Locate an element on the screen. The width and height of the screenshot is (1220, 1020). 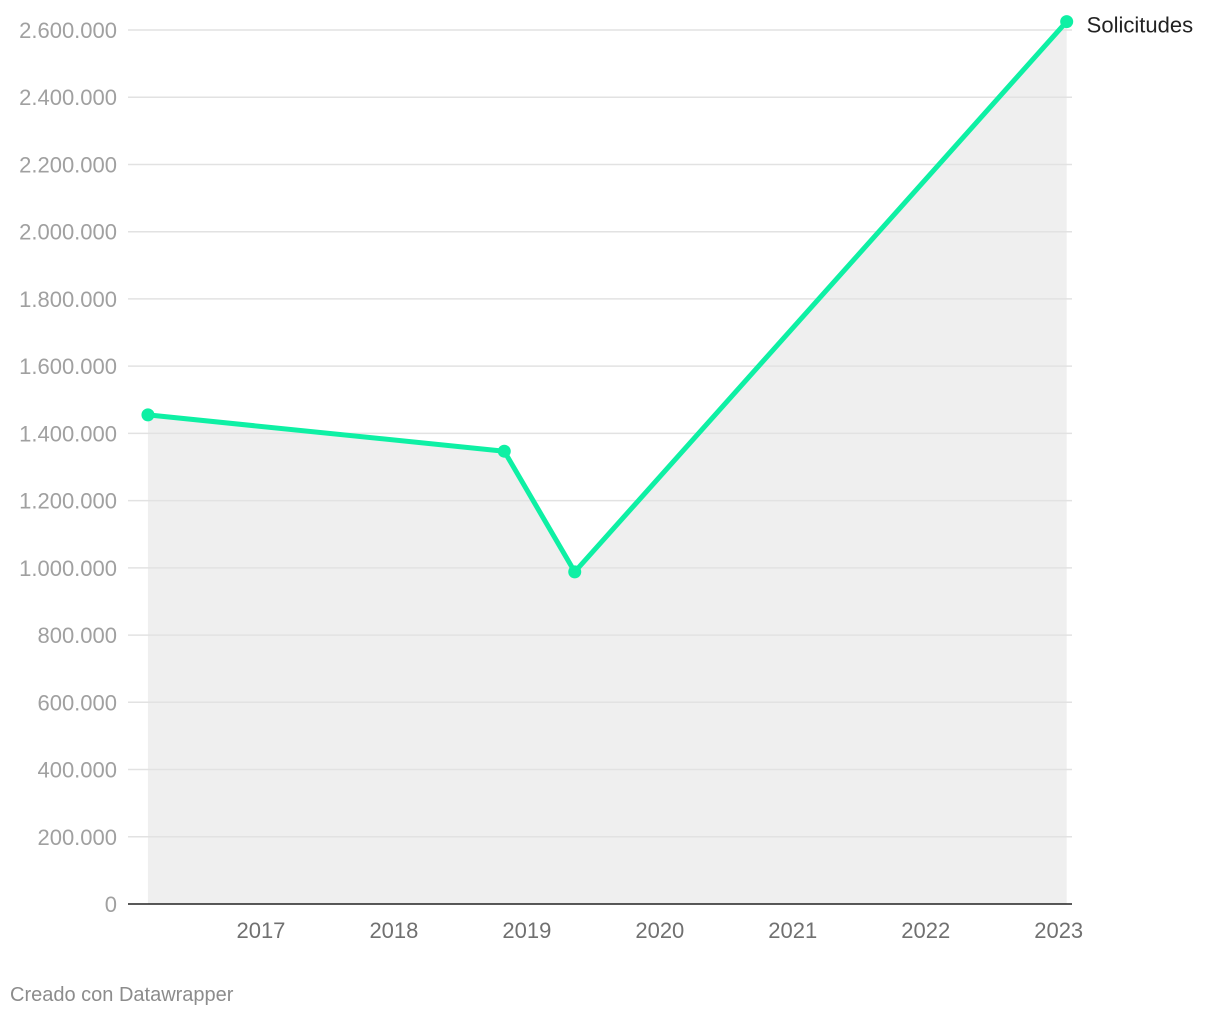
x-tick-label: 2022 is located at coordinates (925, 930).